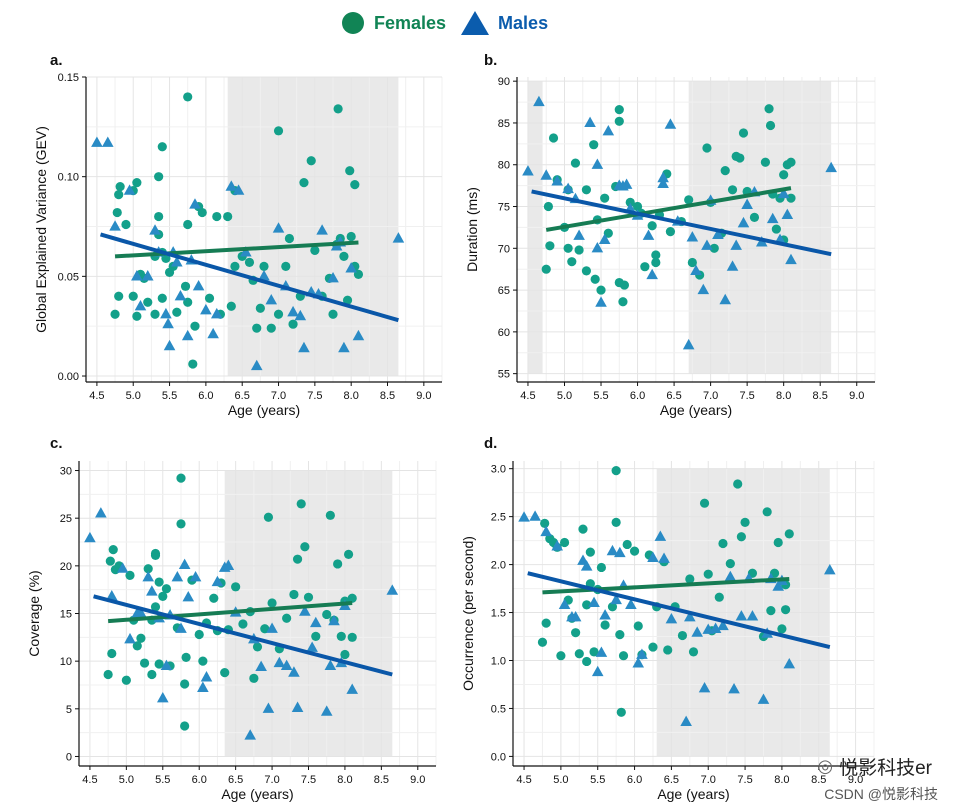 This screenshot has height=810, width=954. Describe the element at coordinates (504, 124) in the screenshot. I see `y-tick-label: 85` at that location.